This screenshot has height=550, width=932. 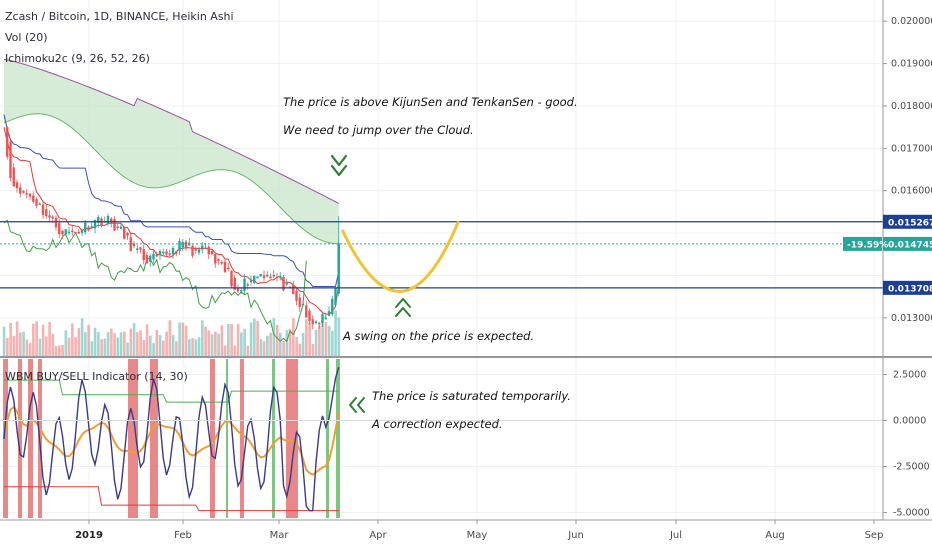 I want to click on heikin-ashi-candles, so click(x=173, y=228).